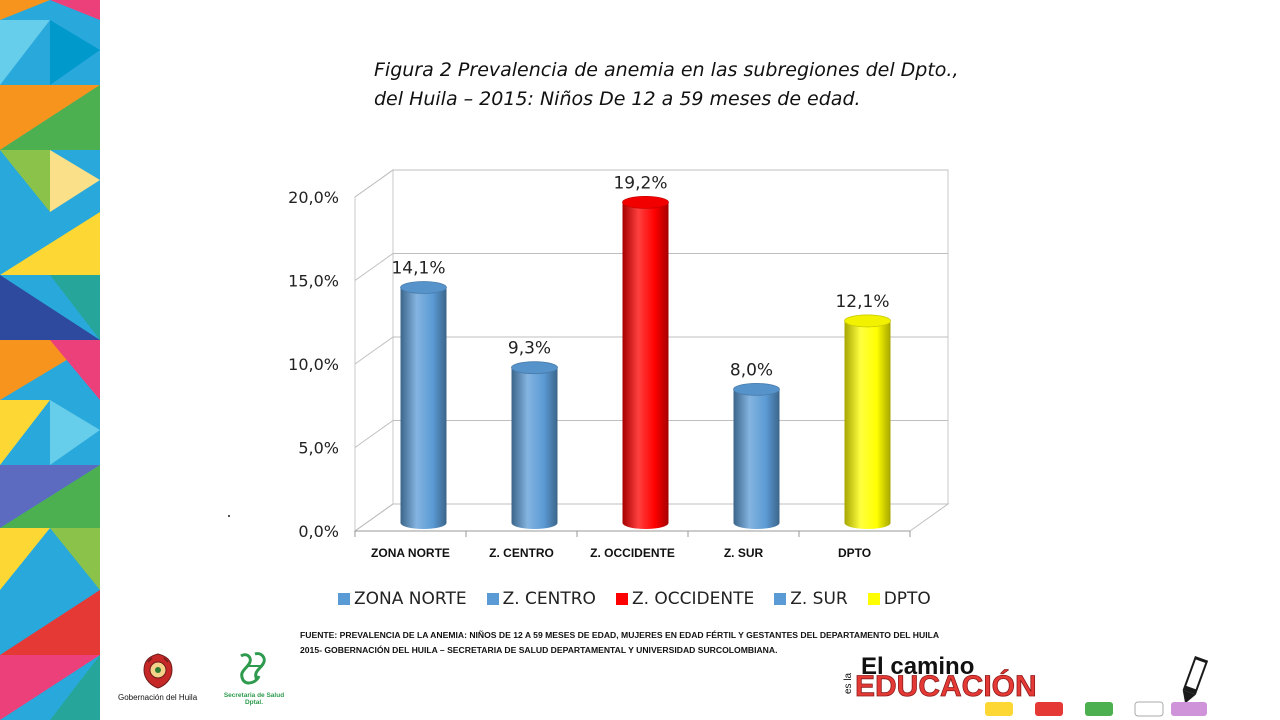 Image resolution: width=1280 pixels, height=720 pixels. What do you see at coordinates (1189, 709) in the screenshot?
I see `banner-purple-tile` at bounding box center [1189, 709].